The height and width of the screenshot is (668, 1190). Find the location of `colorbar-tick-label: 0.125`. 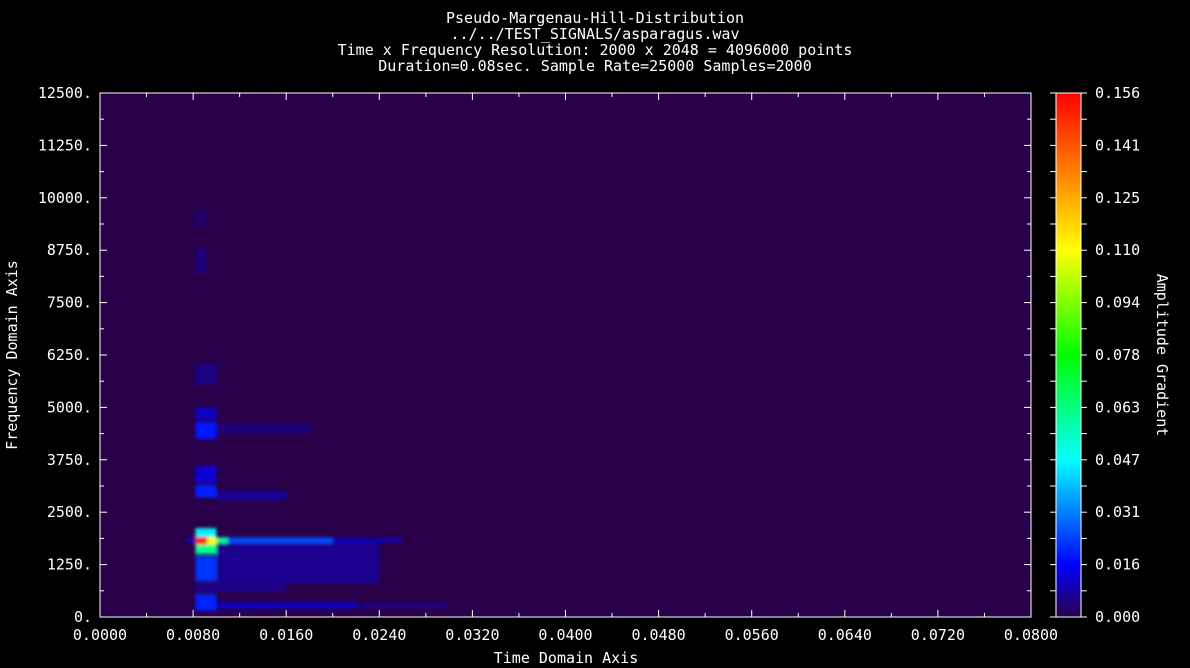

colorbar-tick-label: 0.125 is located at coordinates (1117, 198).